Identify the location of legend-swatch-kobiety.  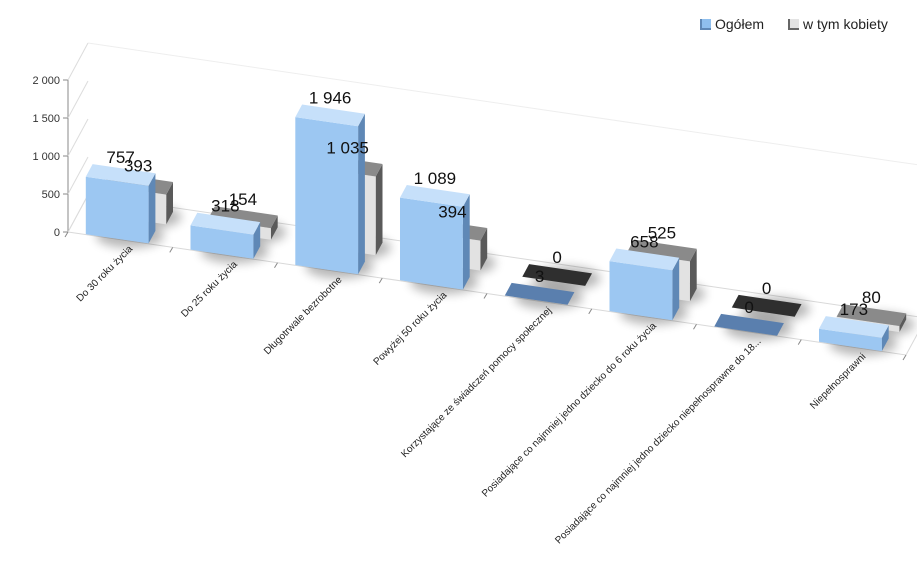
(794, 24).